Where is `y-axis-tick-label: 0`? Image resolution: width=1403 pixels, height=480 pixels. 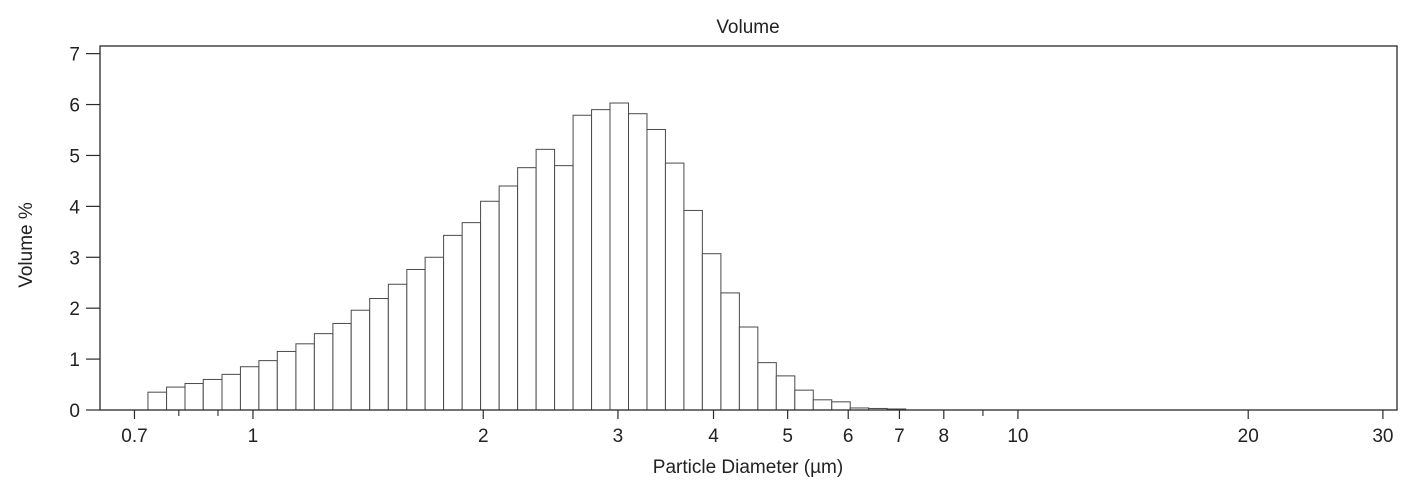 y-axis-tick-label: 0 is located at coordinates (74, 411).